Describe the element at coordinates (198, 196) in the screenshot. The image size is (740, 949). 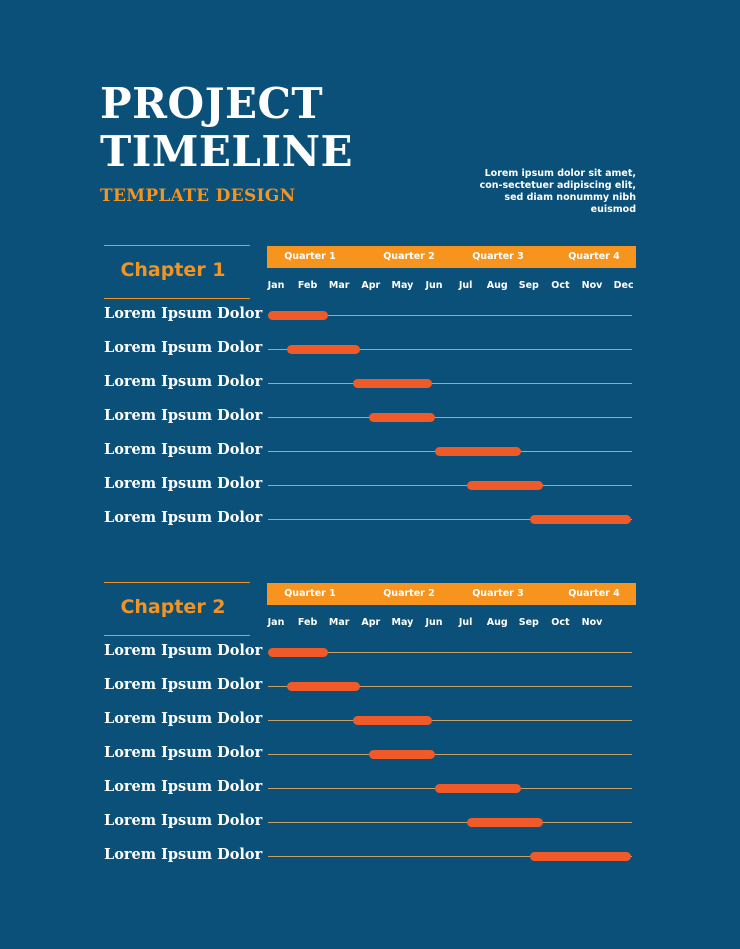
I see `page-subtitle: TEMPLATE DESIGN` at that location.